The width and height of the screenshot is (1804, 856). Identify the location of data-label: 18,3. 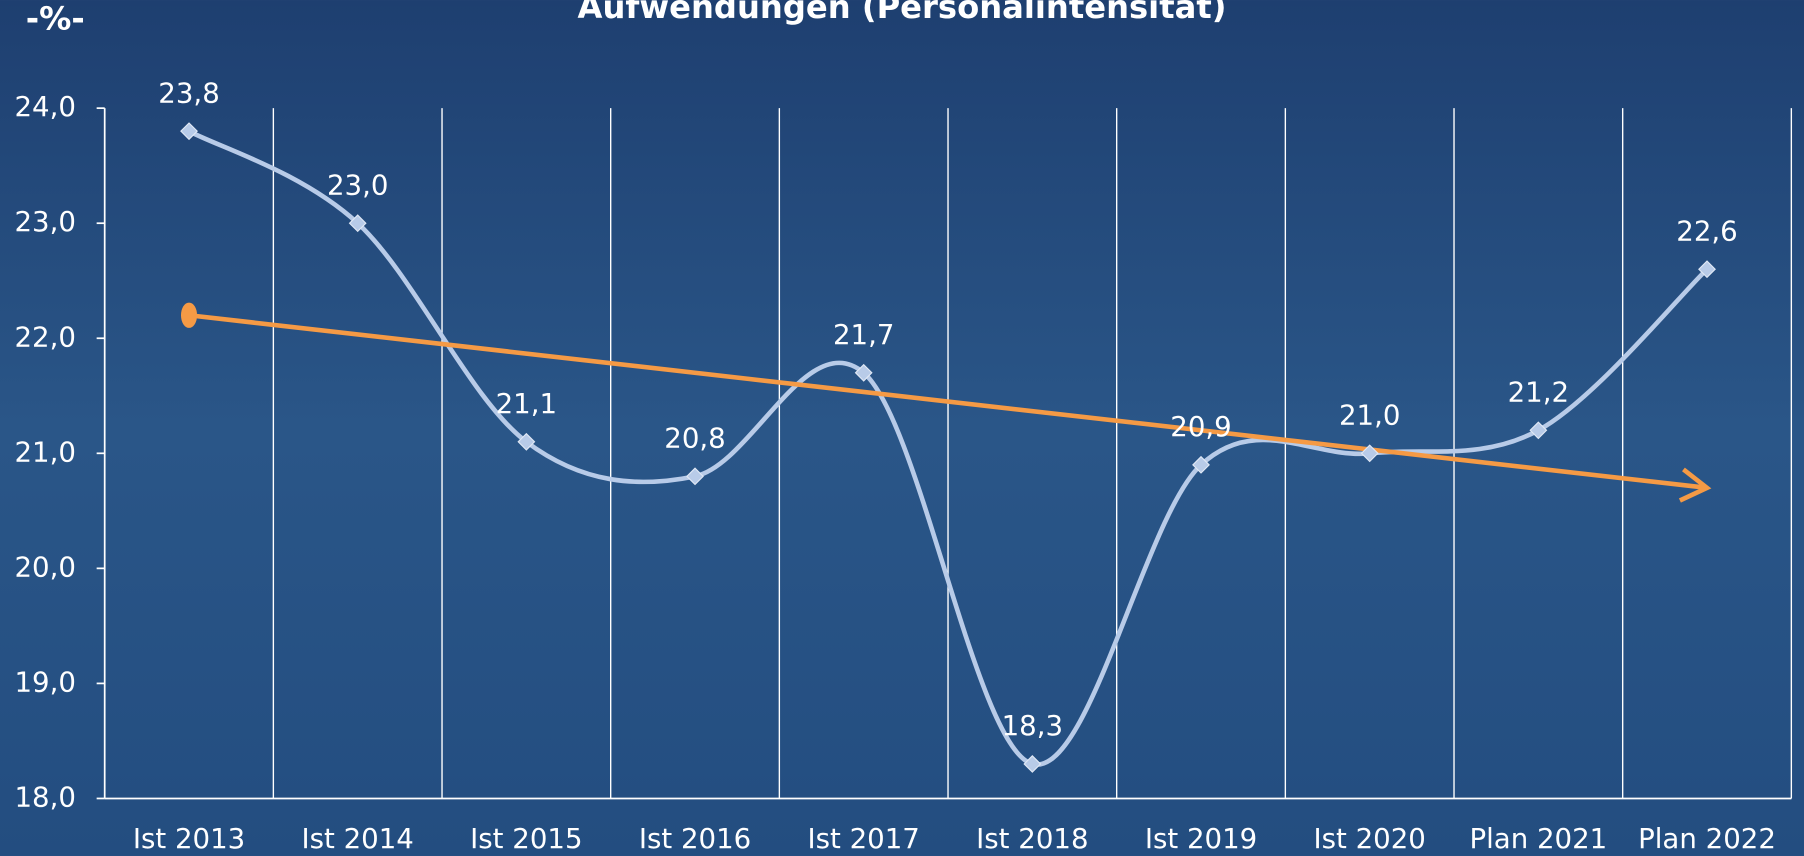
(1032, 725).